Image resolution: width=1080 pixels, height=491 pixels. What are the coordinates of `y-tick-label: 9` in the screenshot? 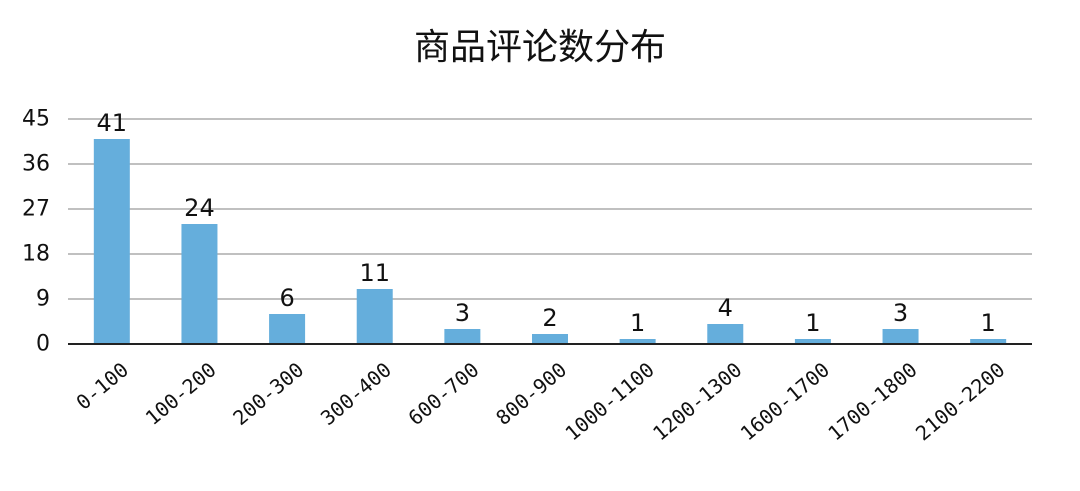 It's located at (43, 299).